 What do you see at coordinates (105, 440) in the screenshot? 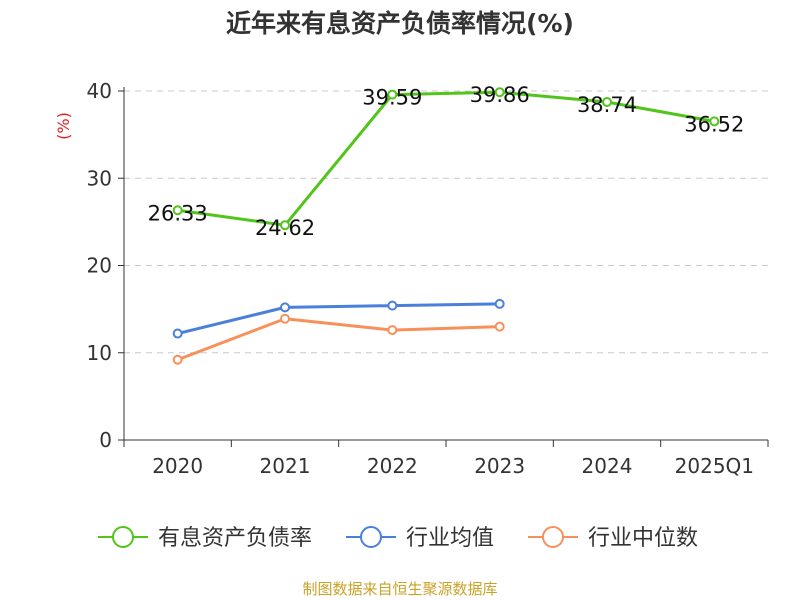
I see `y-tick-label: 0` at bounding box center [105, 440].